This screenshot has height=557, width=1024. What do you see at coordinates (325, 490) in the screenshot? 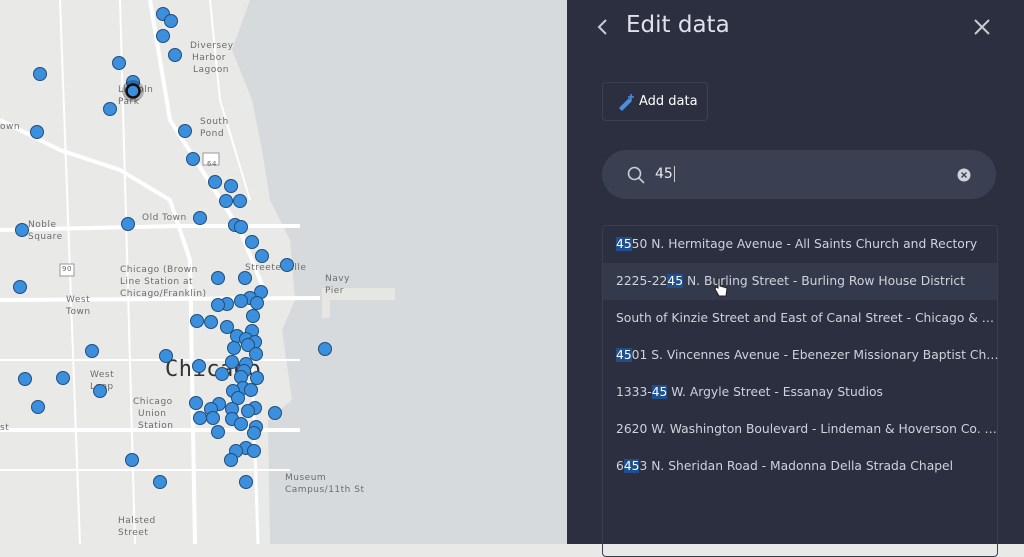
I see `map-label: Campus/11th St` at bounding box center [325, 490].